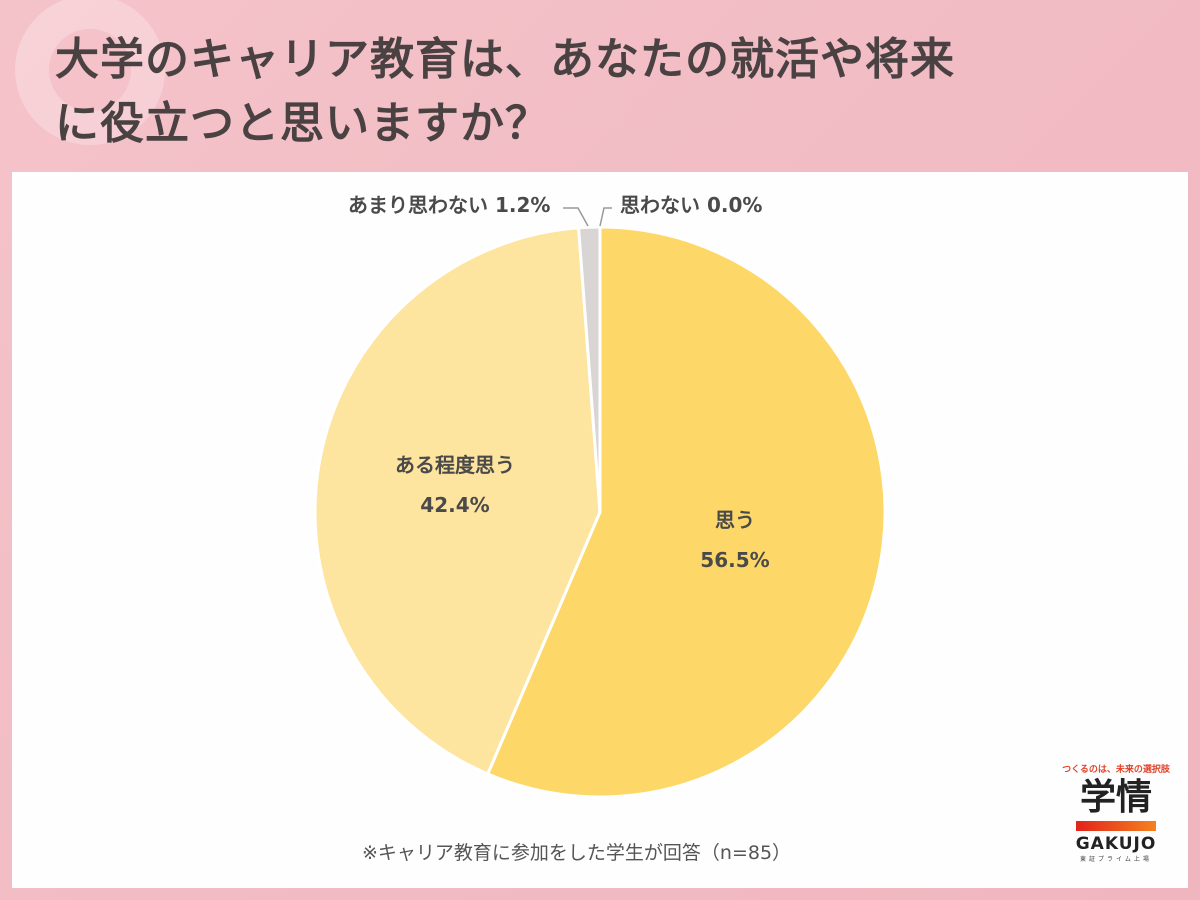 The image size is (1200, 900). I want to click on logo-name: GAKUJO, so click(1116, 844).